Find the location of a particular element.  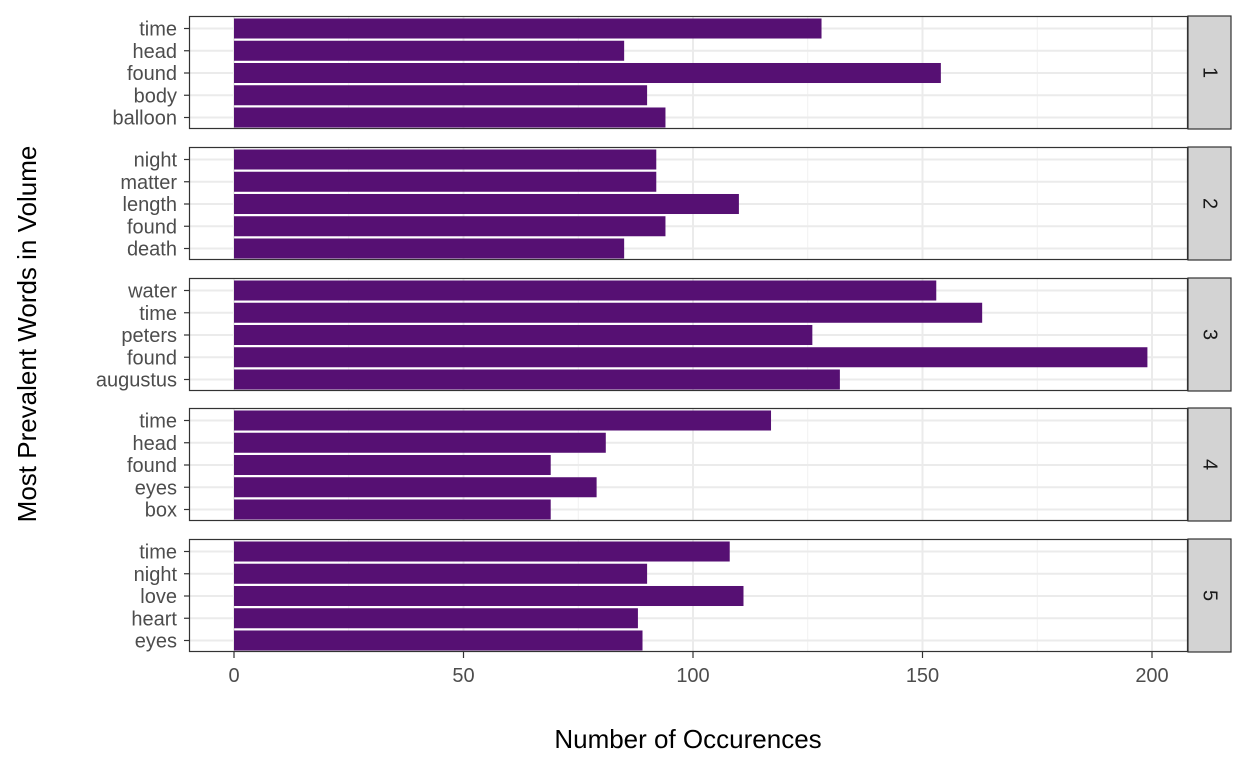

bar-2-death is located at coordinates (429, 248).